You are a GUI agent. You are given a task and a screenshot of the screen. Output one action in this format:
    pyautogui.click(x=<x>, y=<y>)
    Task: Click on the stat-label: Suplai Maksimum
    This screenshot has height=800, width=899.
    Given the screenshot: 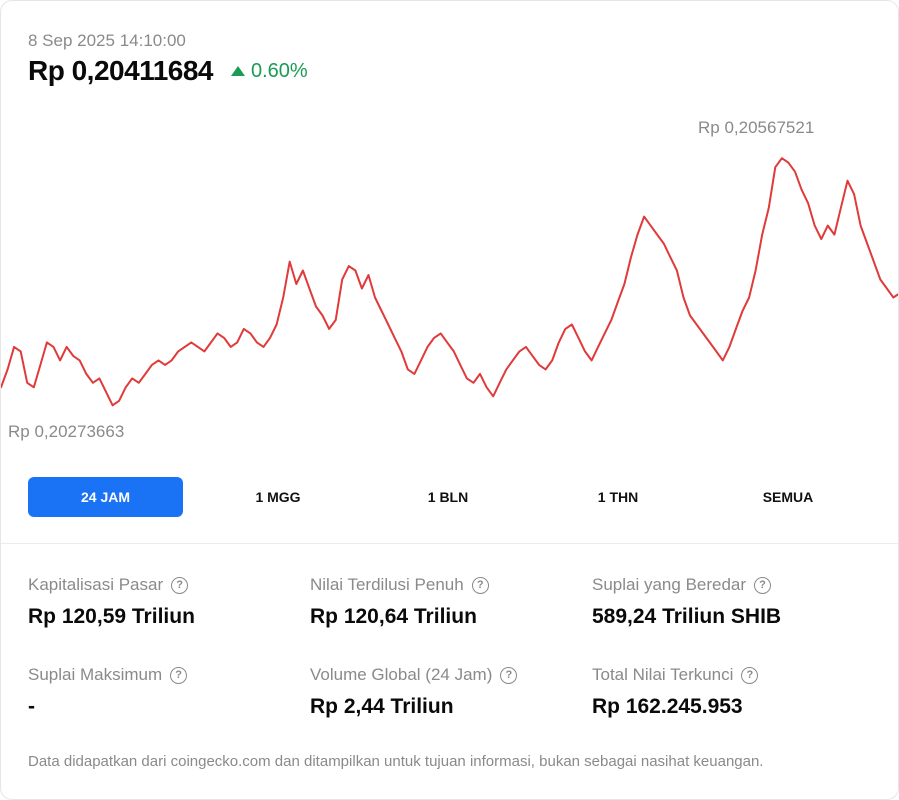 What is the action you would take?
    pyautogui.click(x=95, y=674)
    